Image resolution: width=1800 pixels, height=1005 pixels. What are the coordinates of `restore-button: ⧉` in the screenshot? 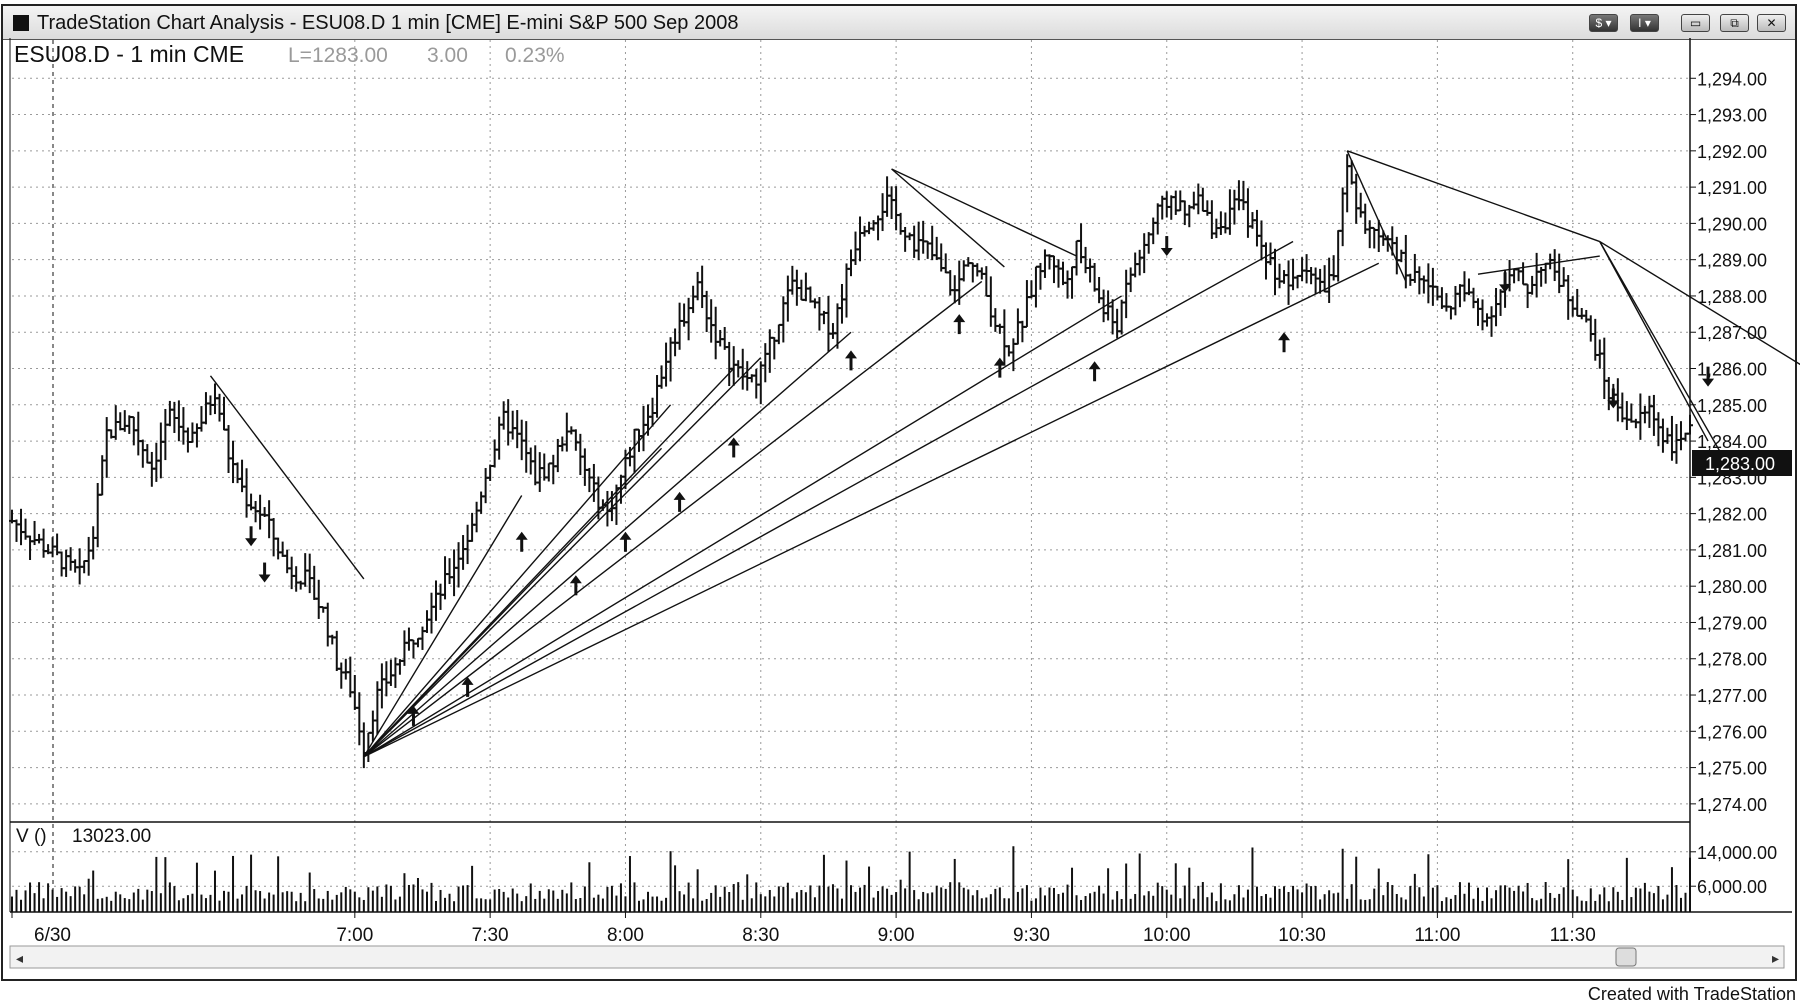 It's located at (1734, 23).